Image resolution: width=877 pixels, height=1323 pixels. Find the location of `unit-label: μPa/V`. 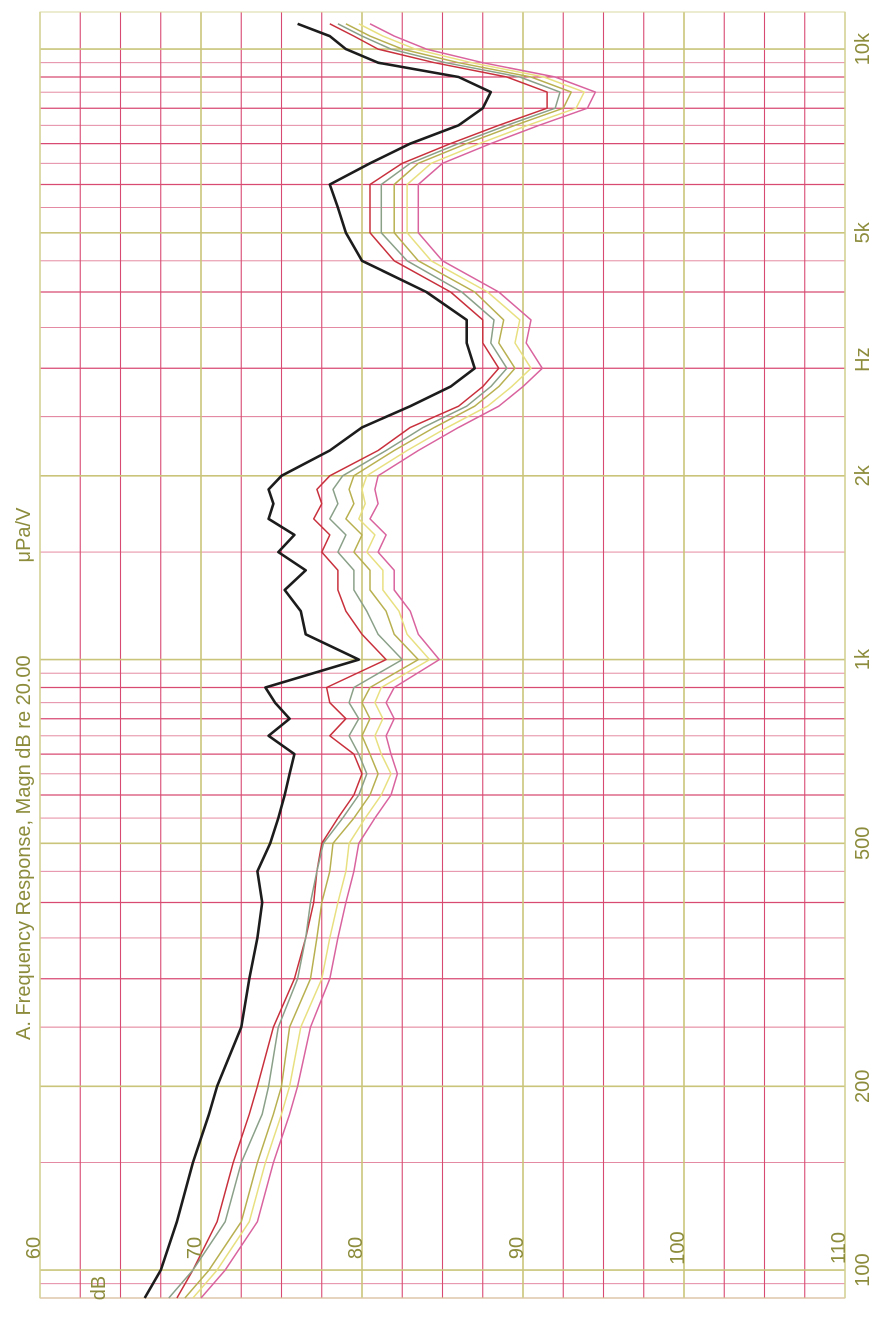

unit-label: μPa/V is located at coordinates (24, 535).